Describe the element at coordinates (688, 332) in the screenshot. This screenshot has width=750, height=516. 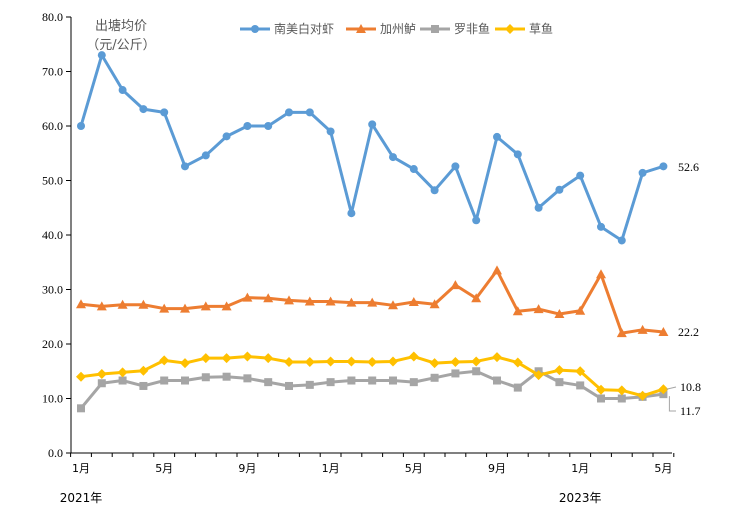
I see `end-data-label: 22.2` at that location.